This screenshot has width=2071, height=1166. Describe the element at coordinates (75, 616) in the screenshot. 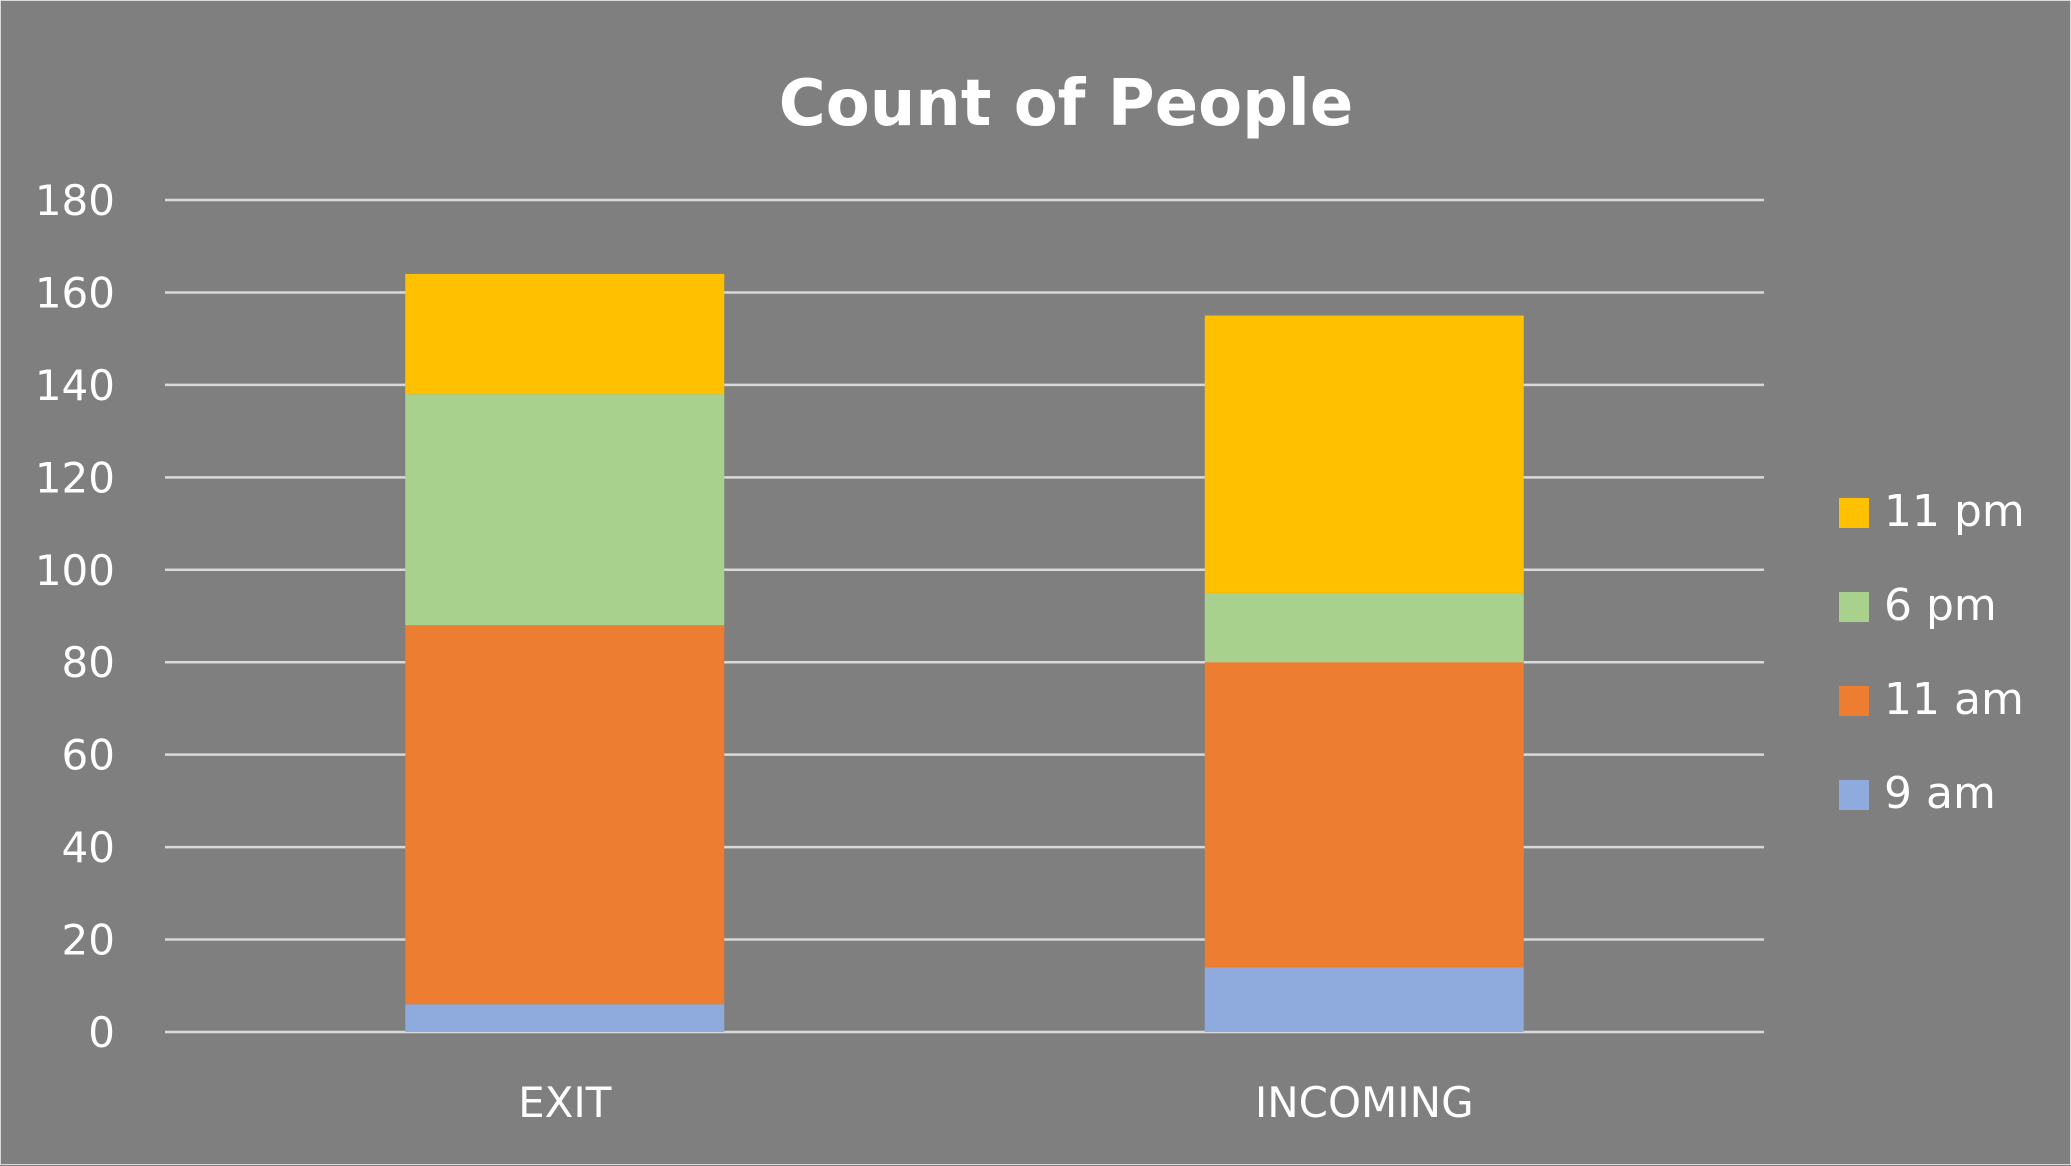

I see `y-axis-tick-labels: 0 20 40 60 80 100 120 140 160 180` at that location.